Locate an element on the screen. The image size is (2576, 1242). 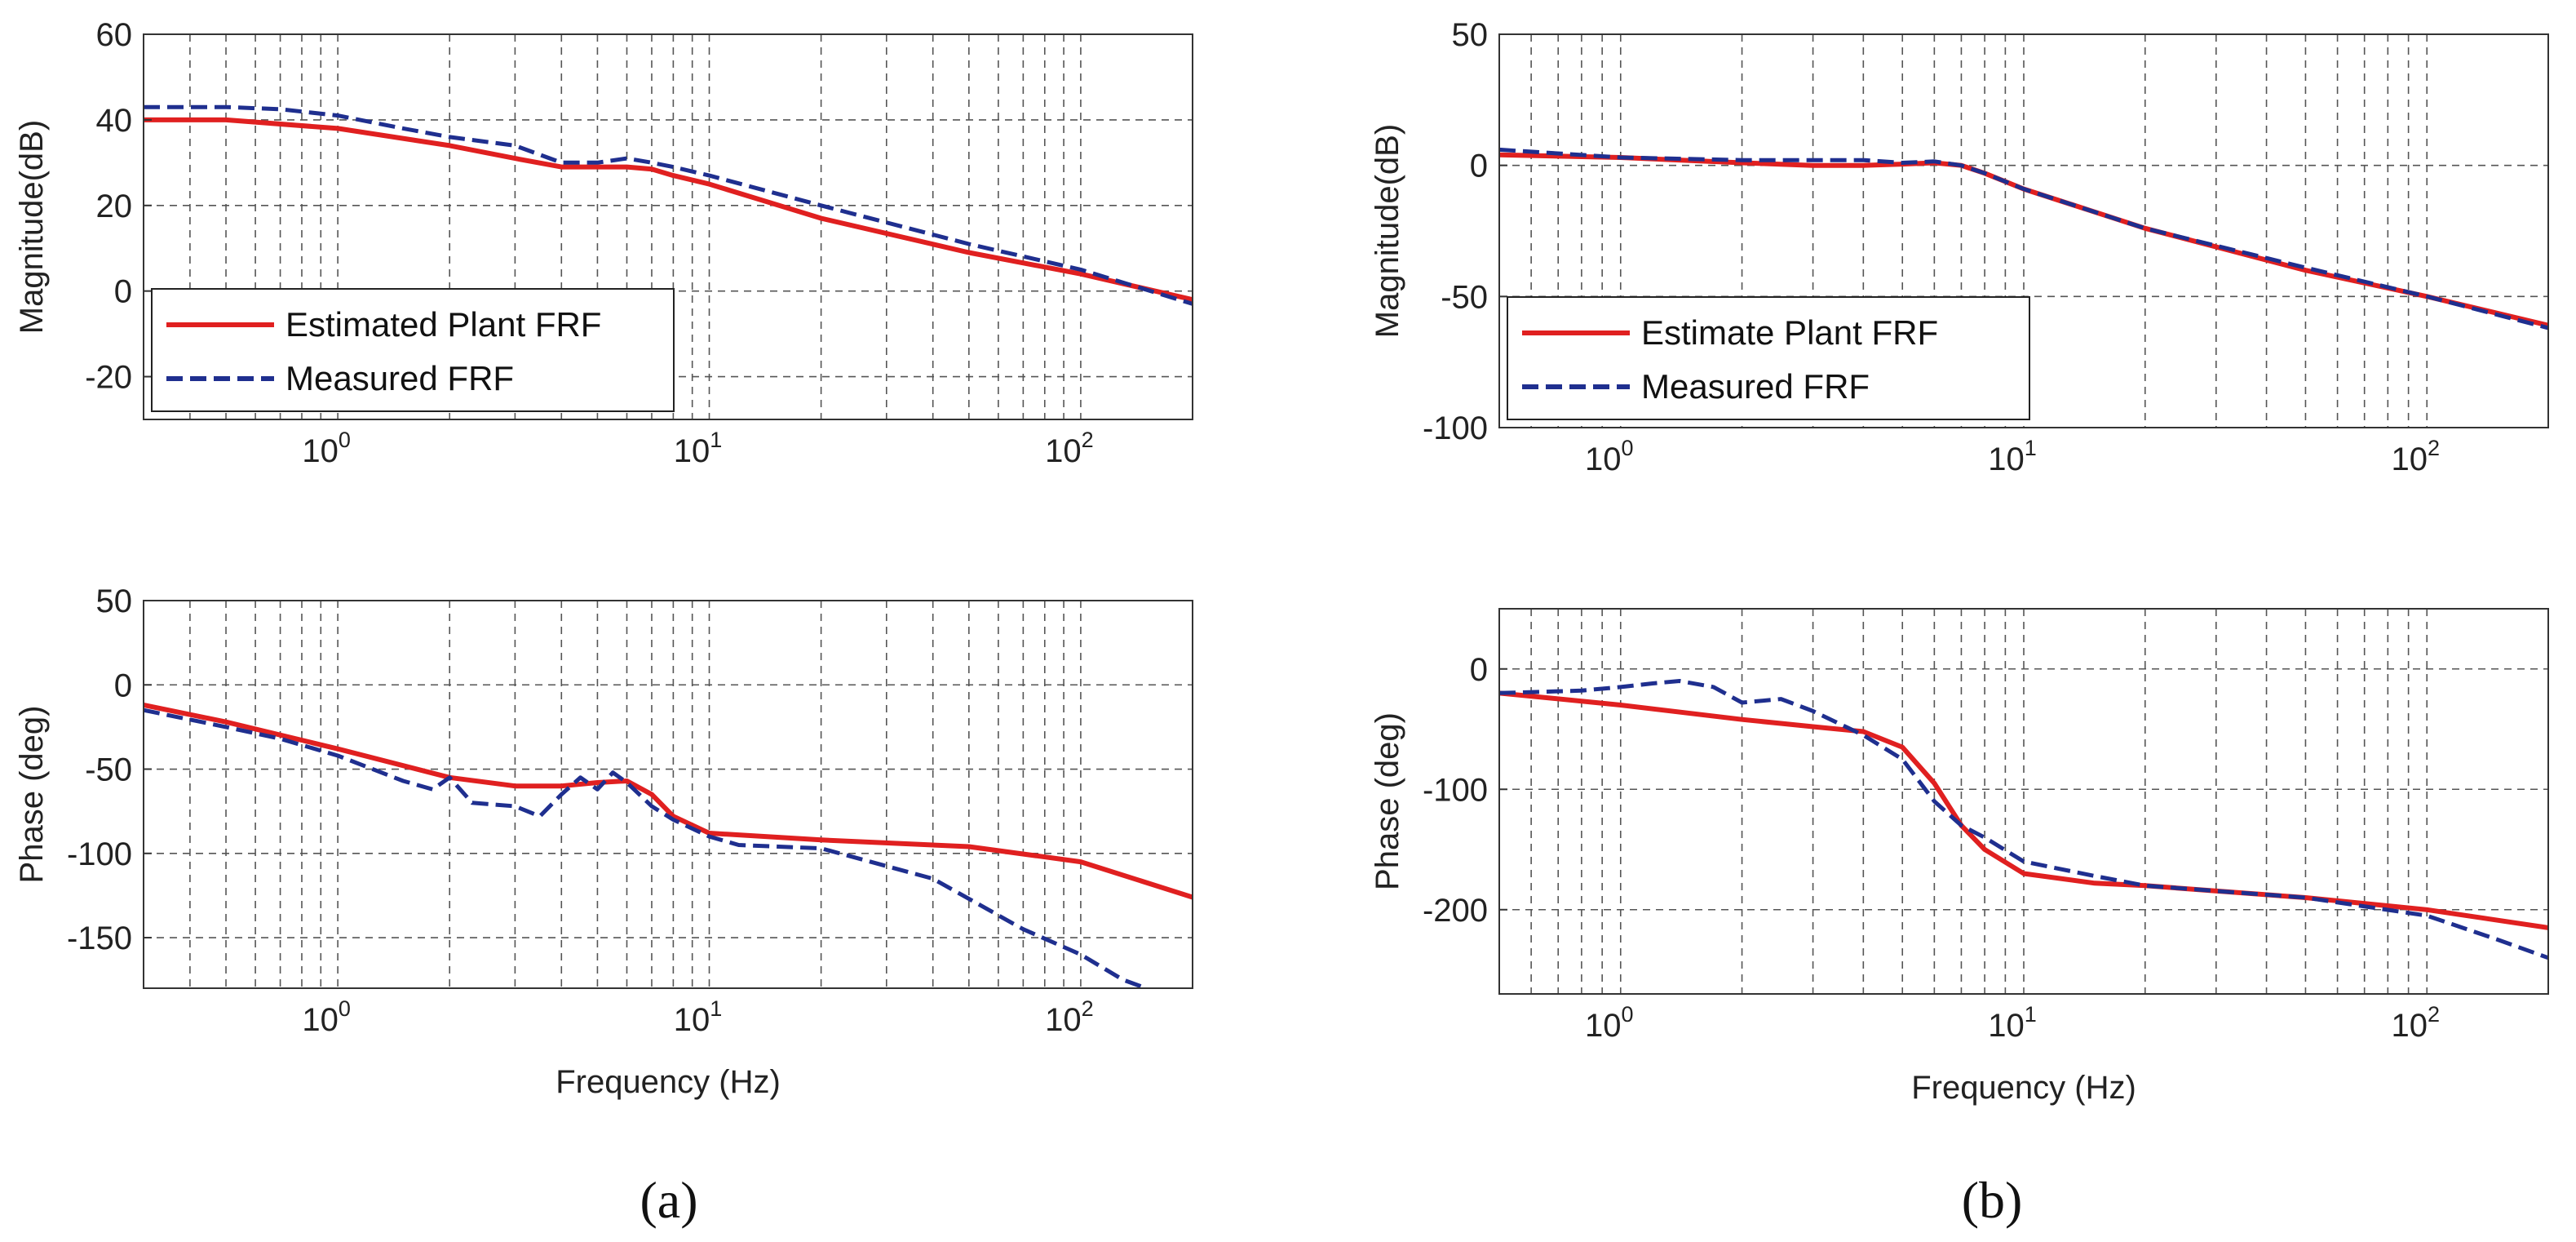
chart1-series-measured is located at coordinates (645, 847).